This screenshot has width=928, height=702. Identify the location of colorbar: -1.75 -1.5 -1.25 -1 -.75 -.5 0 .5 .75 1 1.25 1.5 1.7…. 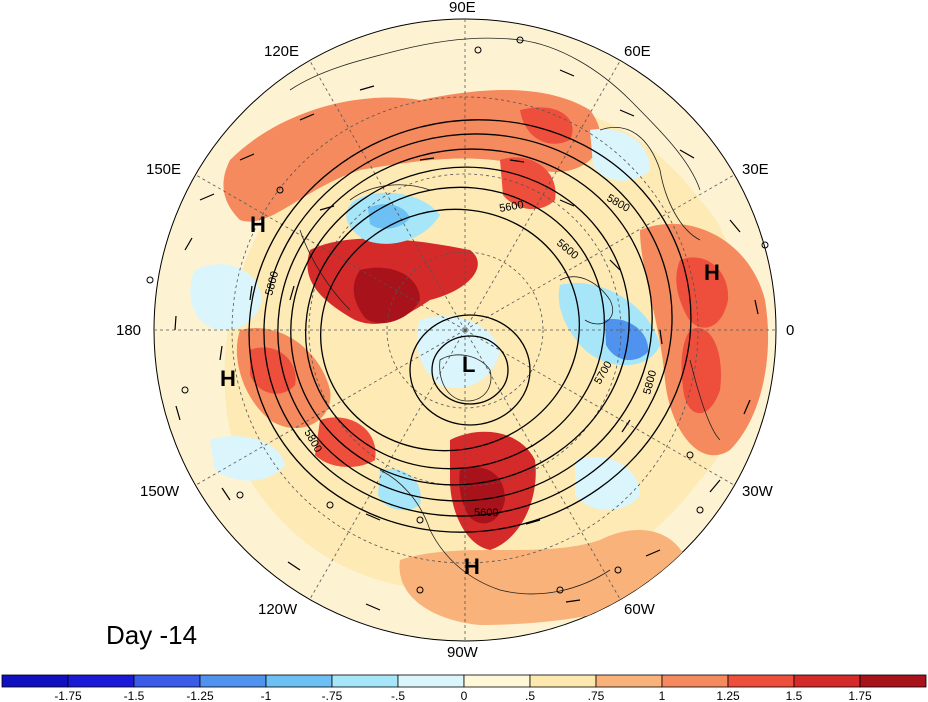
(464, 688).